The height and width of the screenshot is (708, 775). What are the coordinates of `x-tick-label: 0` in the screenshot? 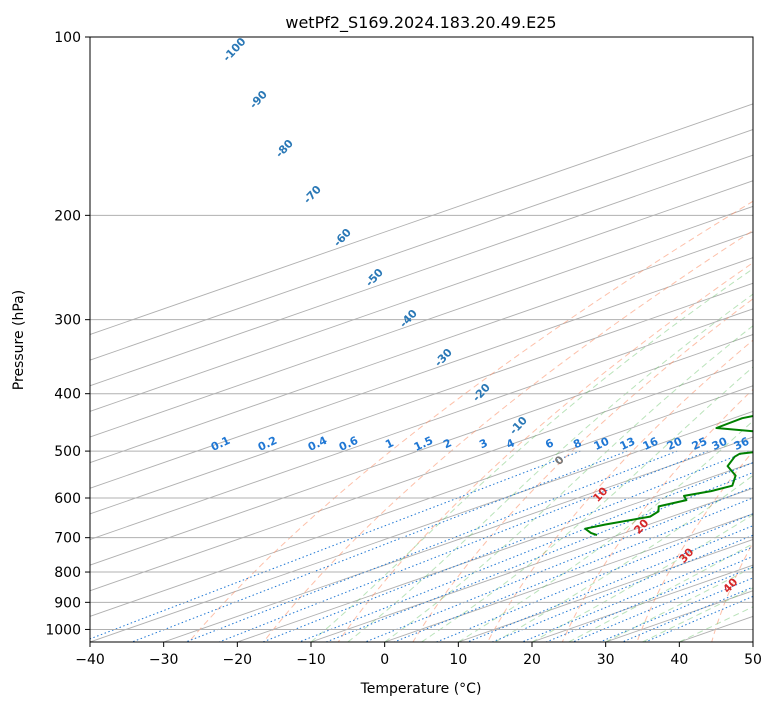 It's located at (384, 660).